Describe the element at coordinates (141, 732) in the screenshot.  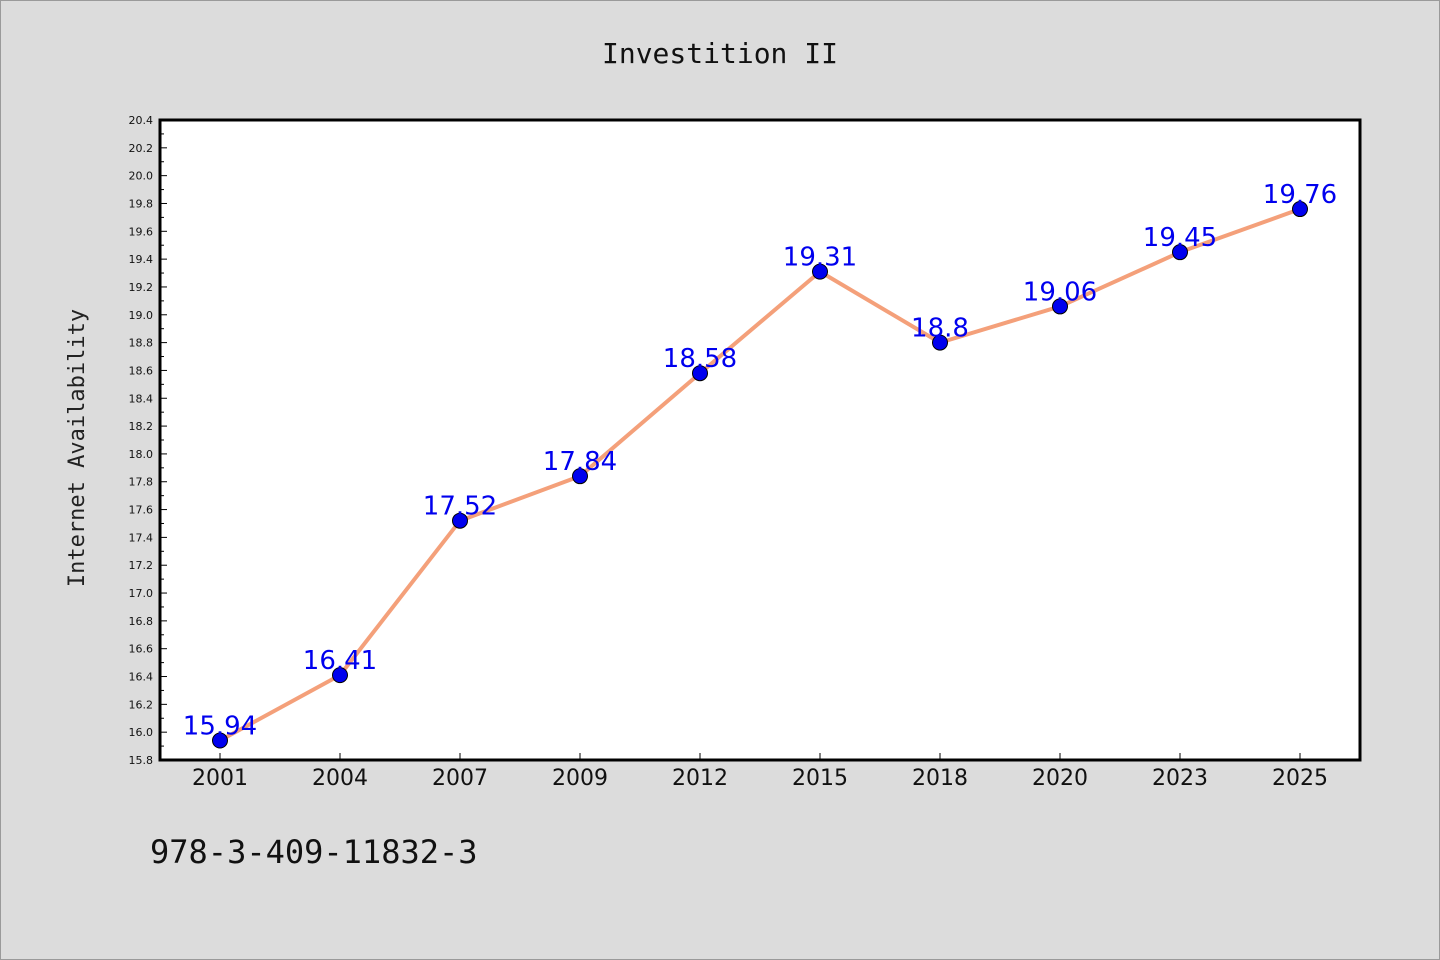
I see `y-tick-label: 16.0` at that location.